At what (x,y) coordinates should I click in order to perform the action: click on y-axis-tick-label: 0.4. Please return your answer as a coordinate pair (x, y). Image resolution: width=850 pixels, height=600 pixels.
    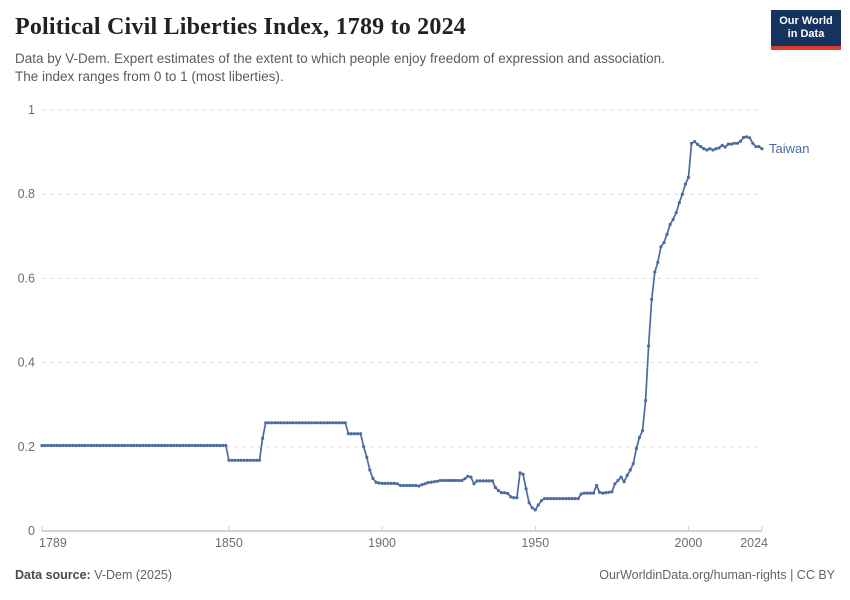
    Looking at the image, I should click on (26, 363).